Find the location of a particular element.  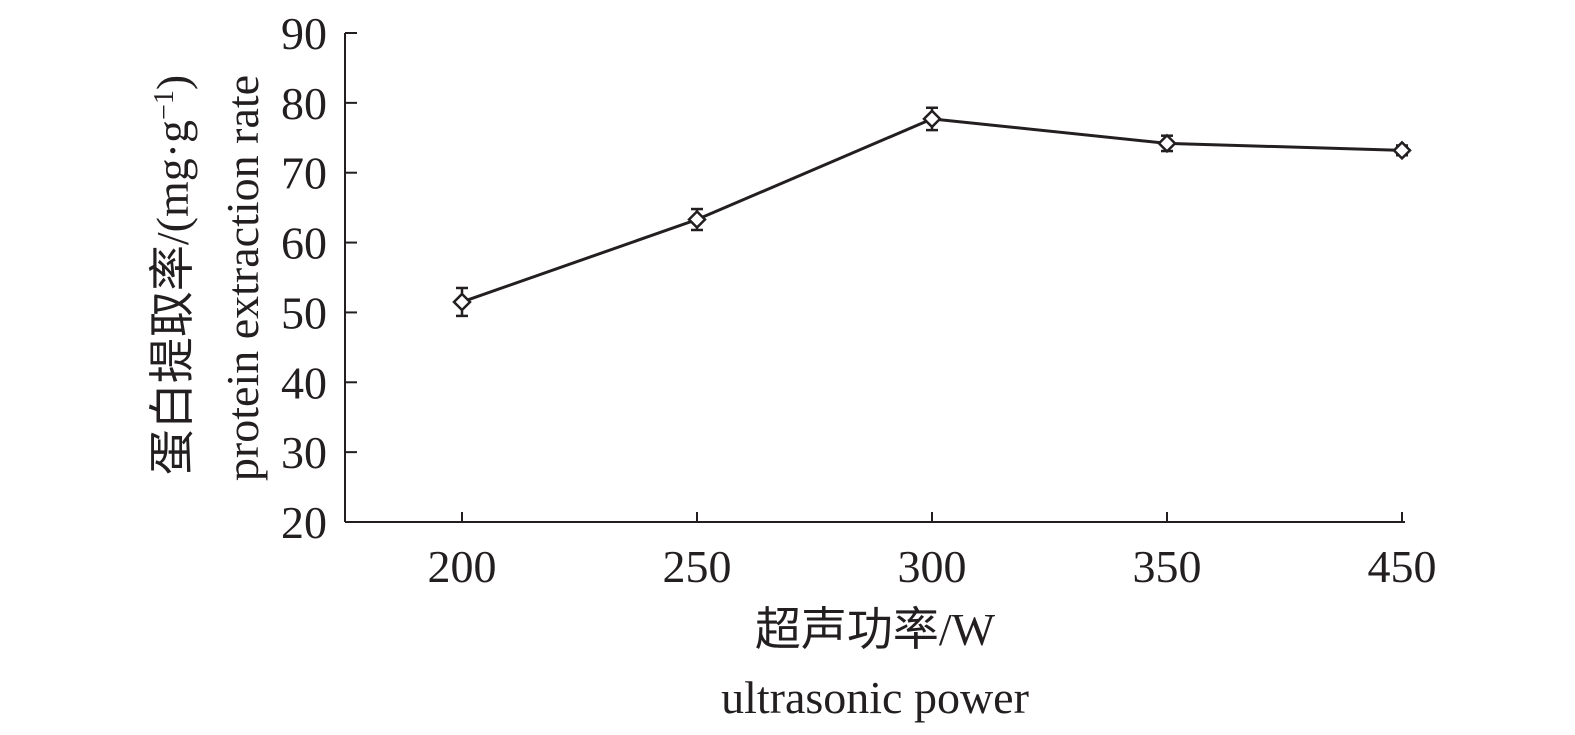

y-axis-title-cn: 蛋白提取率/(mg·g−1) is located at coordinates (172, 275).